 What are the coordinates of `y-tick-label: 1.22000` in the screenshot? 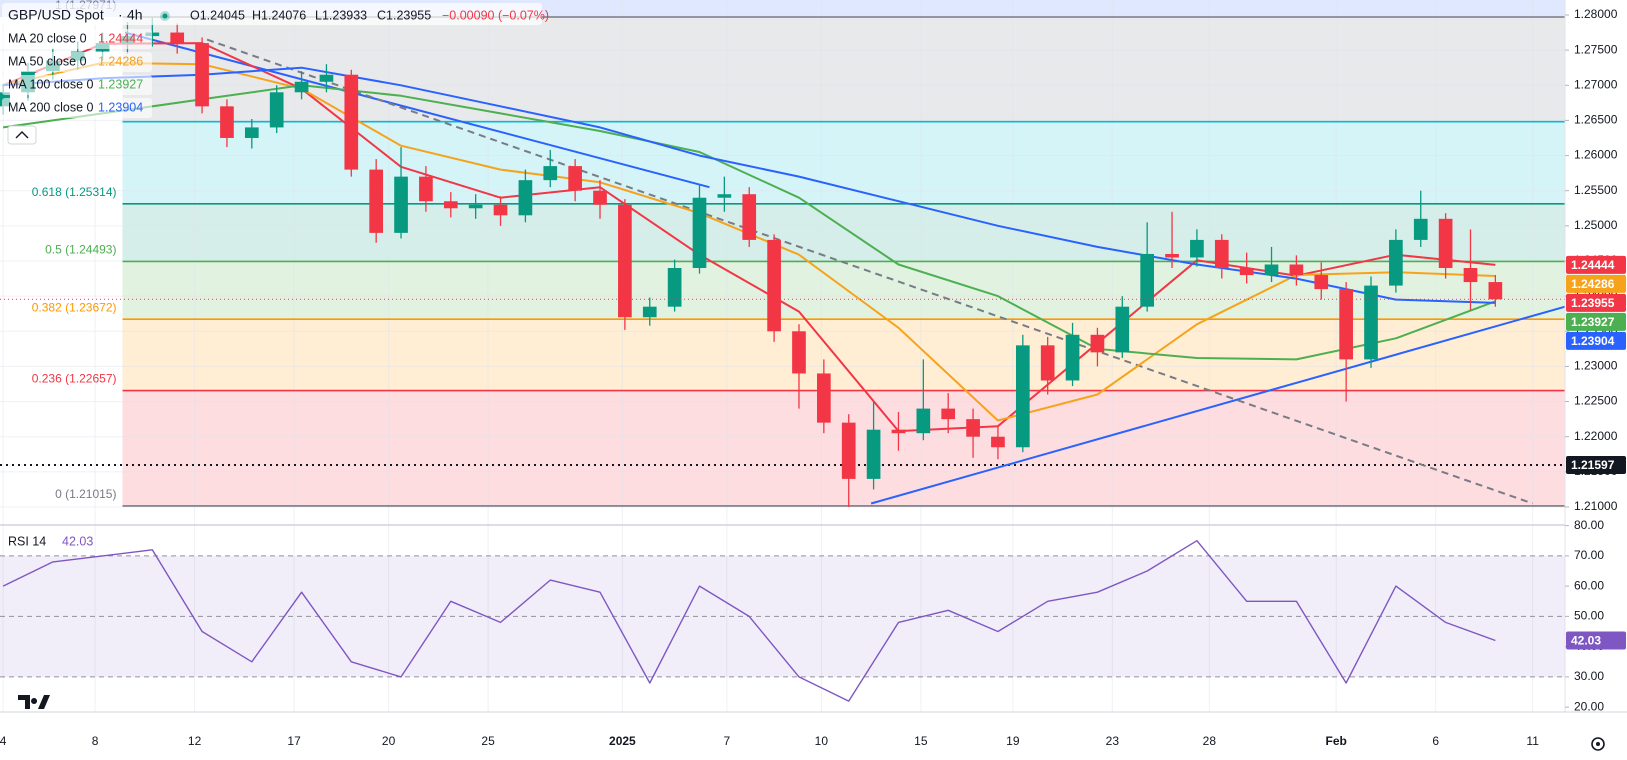 It's located at (1596, 436).